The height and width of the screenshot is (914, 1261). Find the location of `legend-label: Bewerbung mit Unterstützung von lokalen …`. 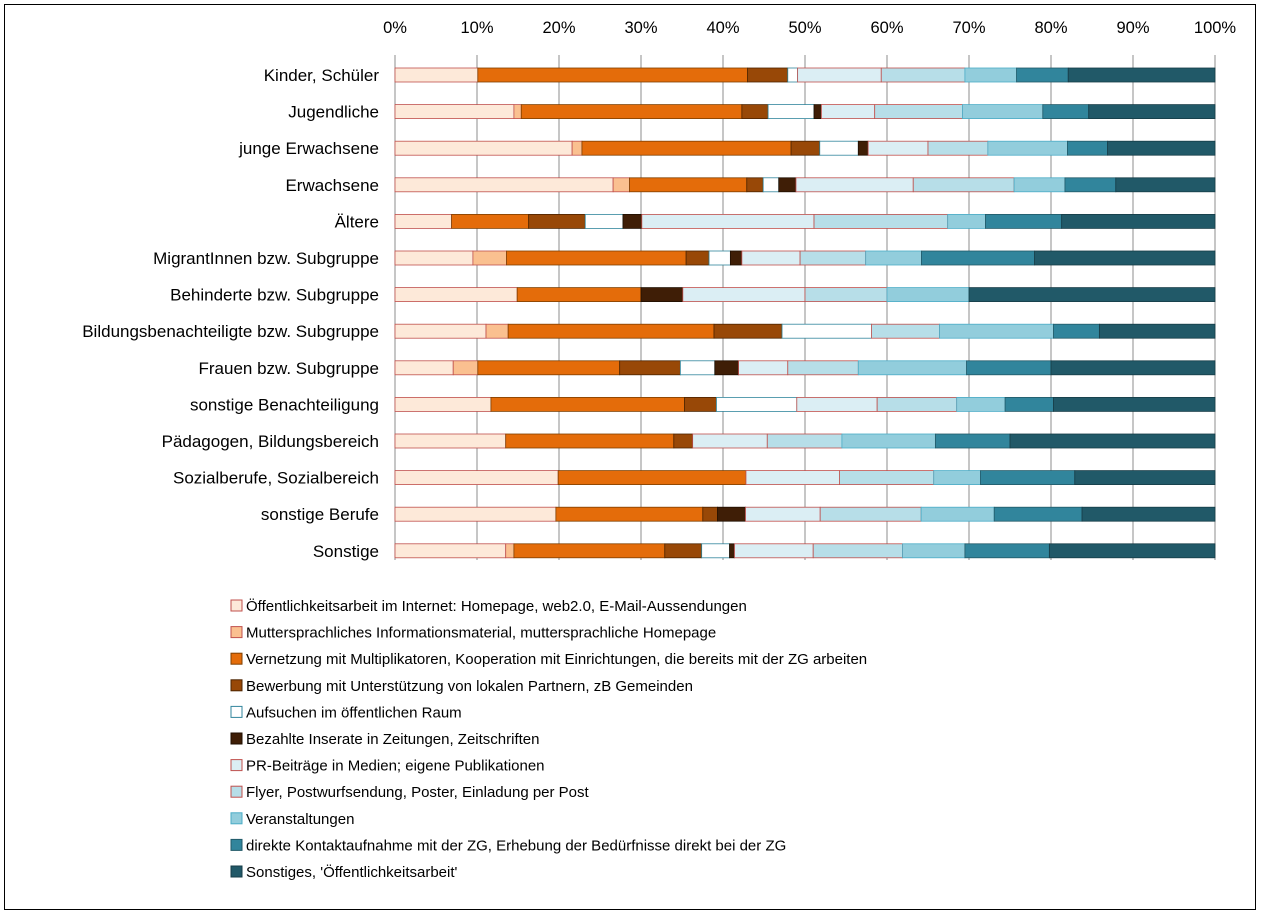

legend-label: Bewerbung mit Unterstützung von lokalen … is located at coordinates (469, 686).